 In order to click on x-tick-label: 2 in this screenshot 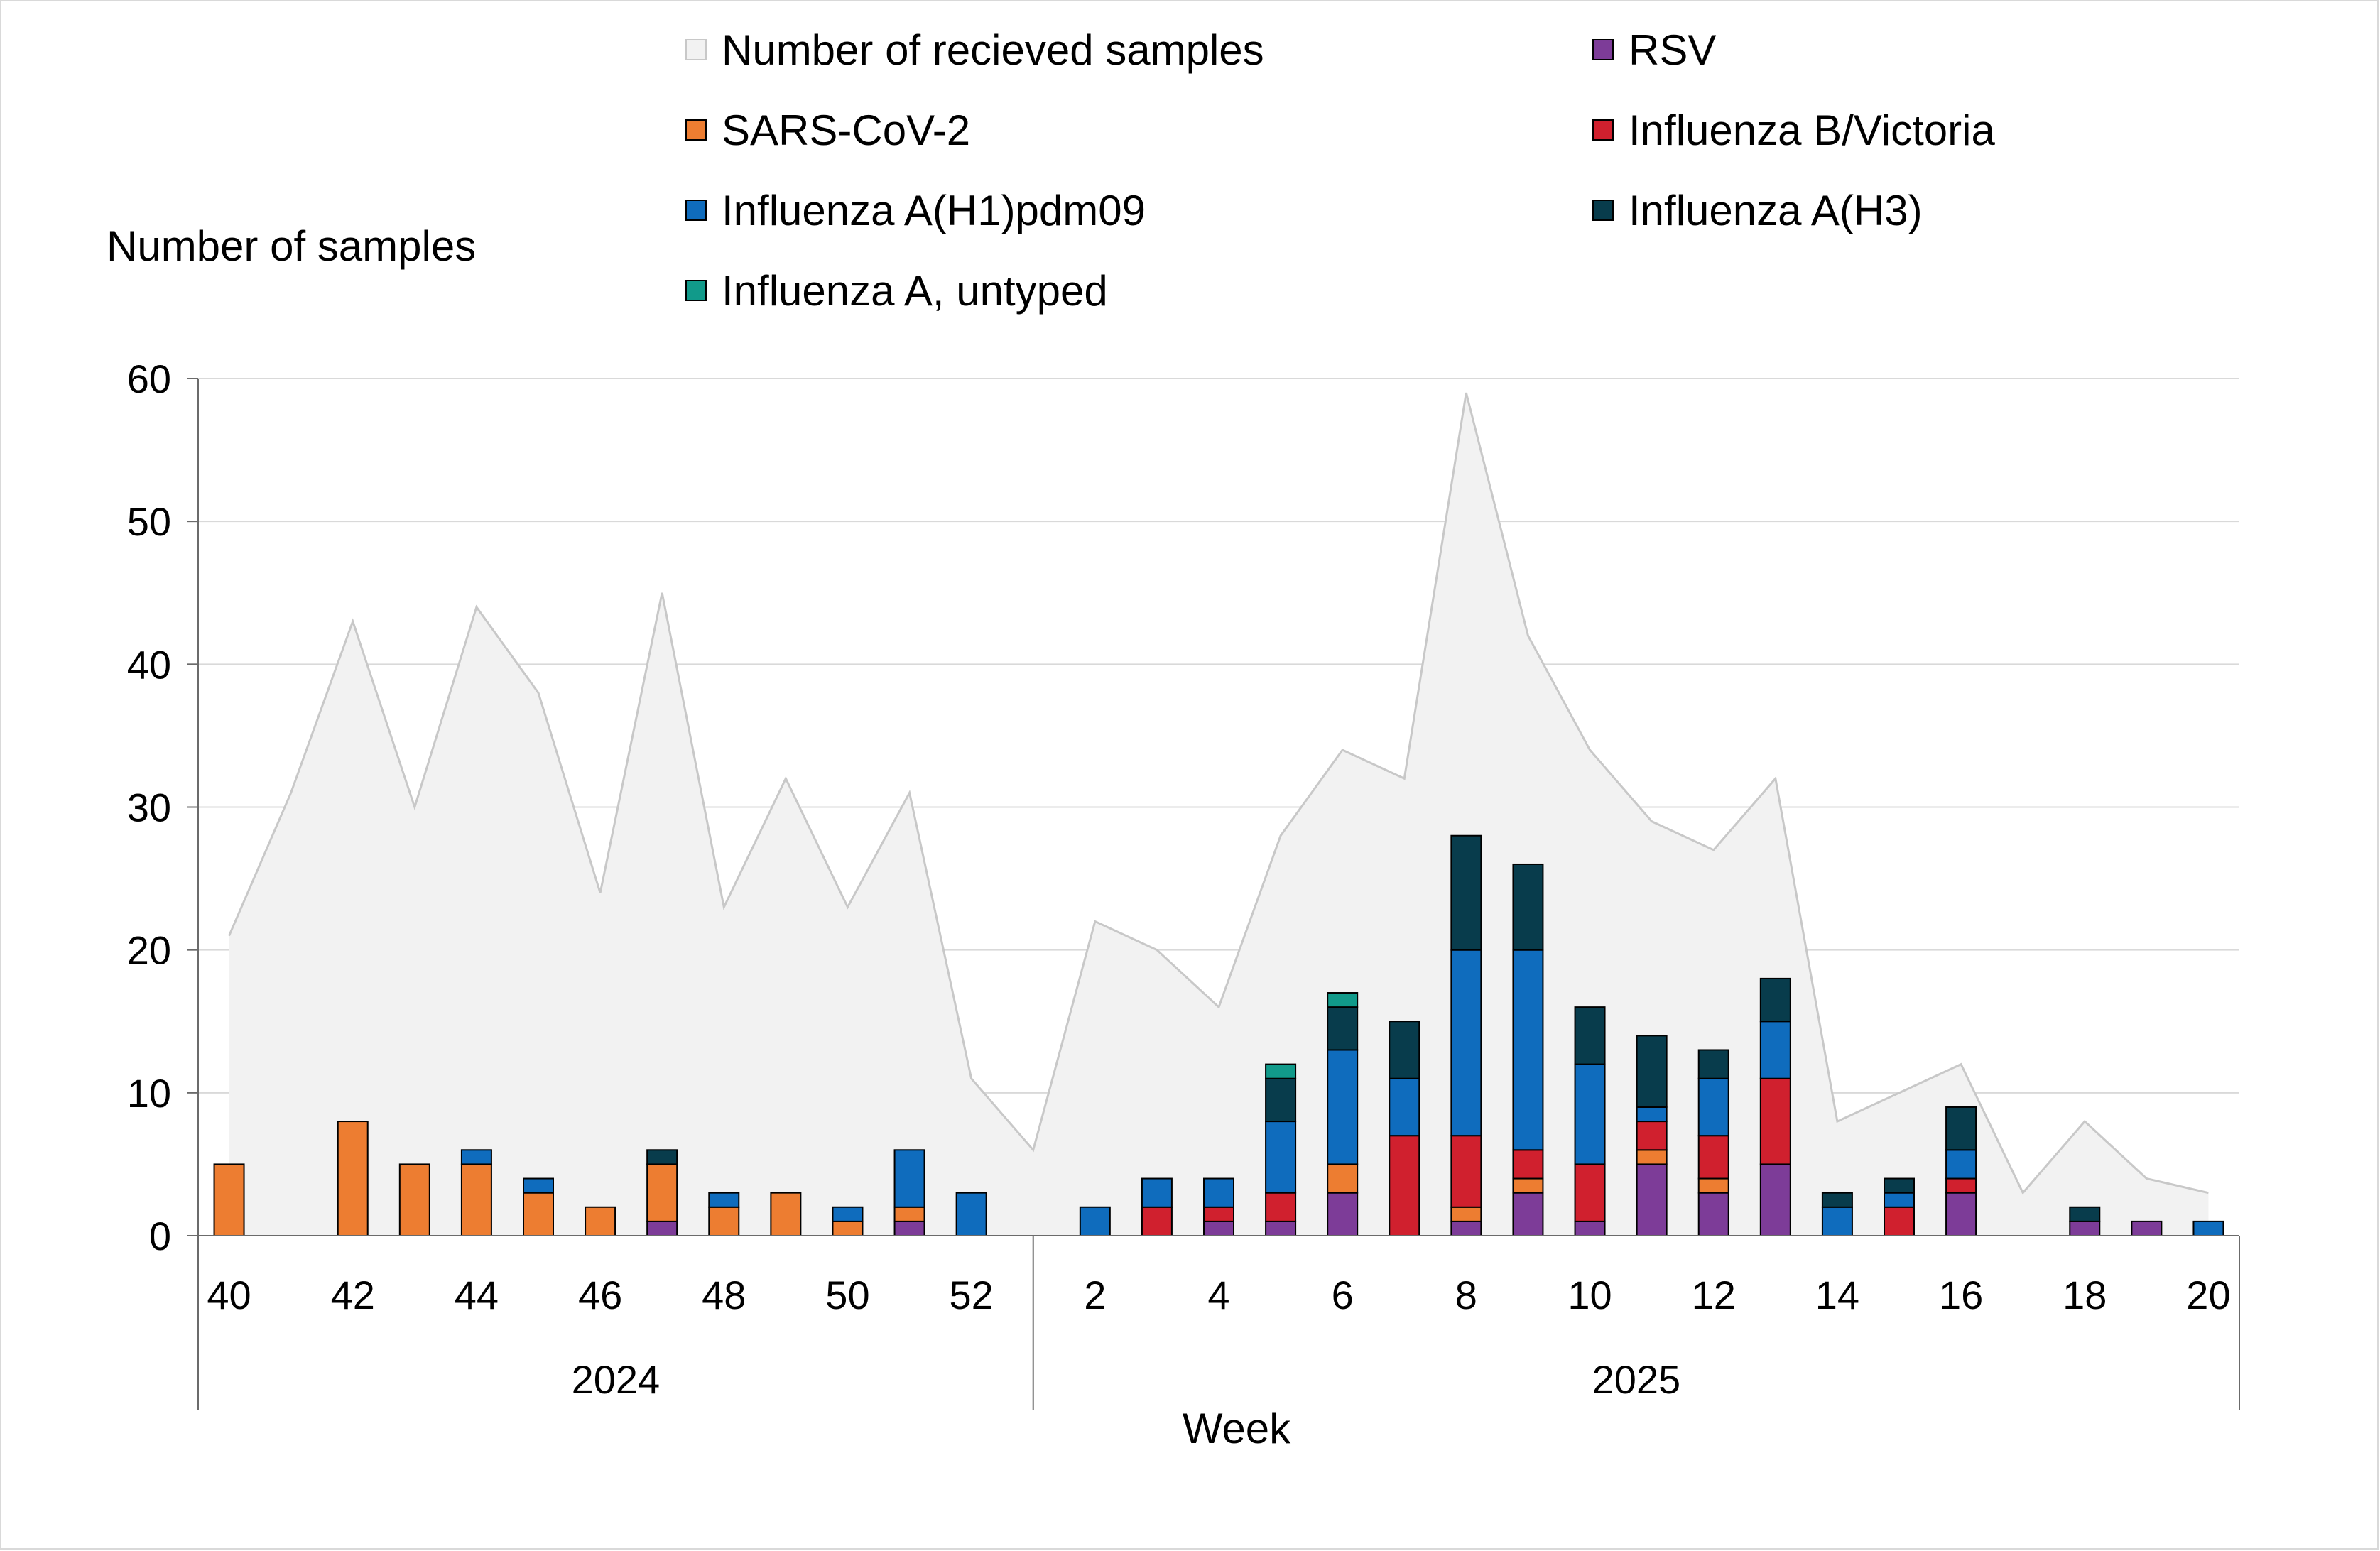, I will do `click(1095, 1295)`.